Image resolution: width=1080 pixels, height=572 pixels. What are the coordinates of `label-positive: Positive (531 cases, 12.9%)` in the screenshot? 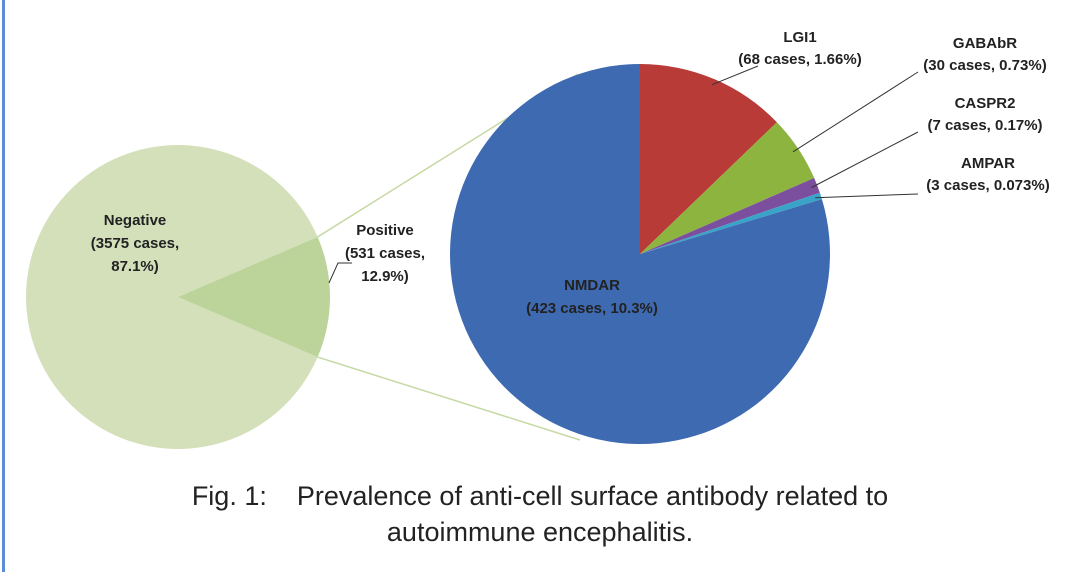 It's located at (385, 253).